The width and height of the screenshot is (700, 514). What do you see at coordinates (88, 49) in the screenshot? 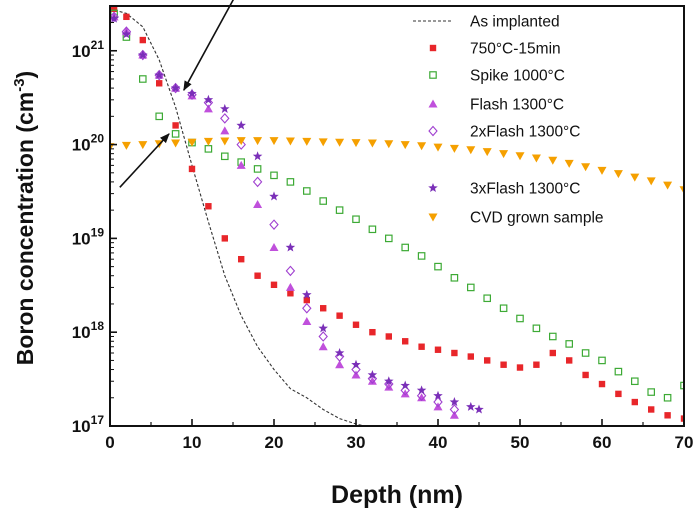
I see `y-tick-label: 1021` at bounding box center [88, 49].